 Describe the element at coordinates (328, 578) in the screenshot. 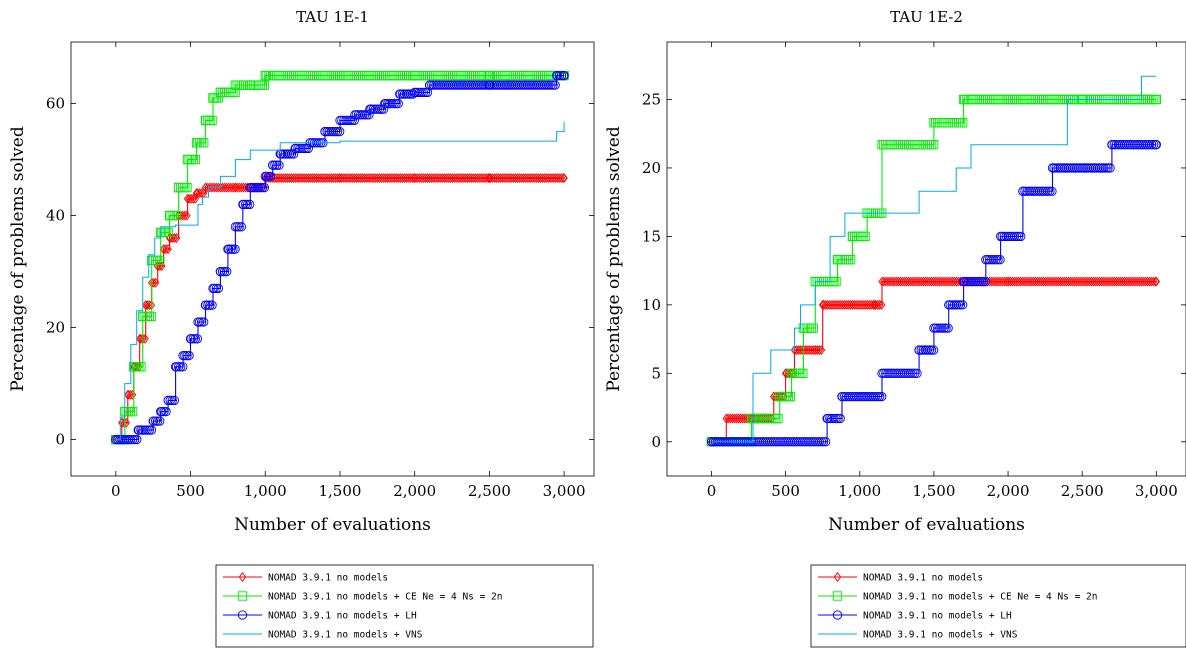

I see `legend-label: NOMAD 3.9.1 no models` at that location.